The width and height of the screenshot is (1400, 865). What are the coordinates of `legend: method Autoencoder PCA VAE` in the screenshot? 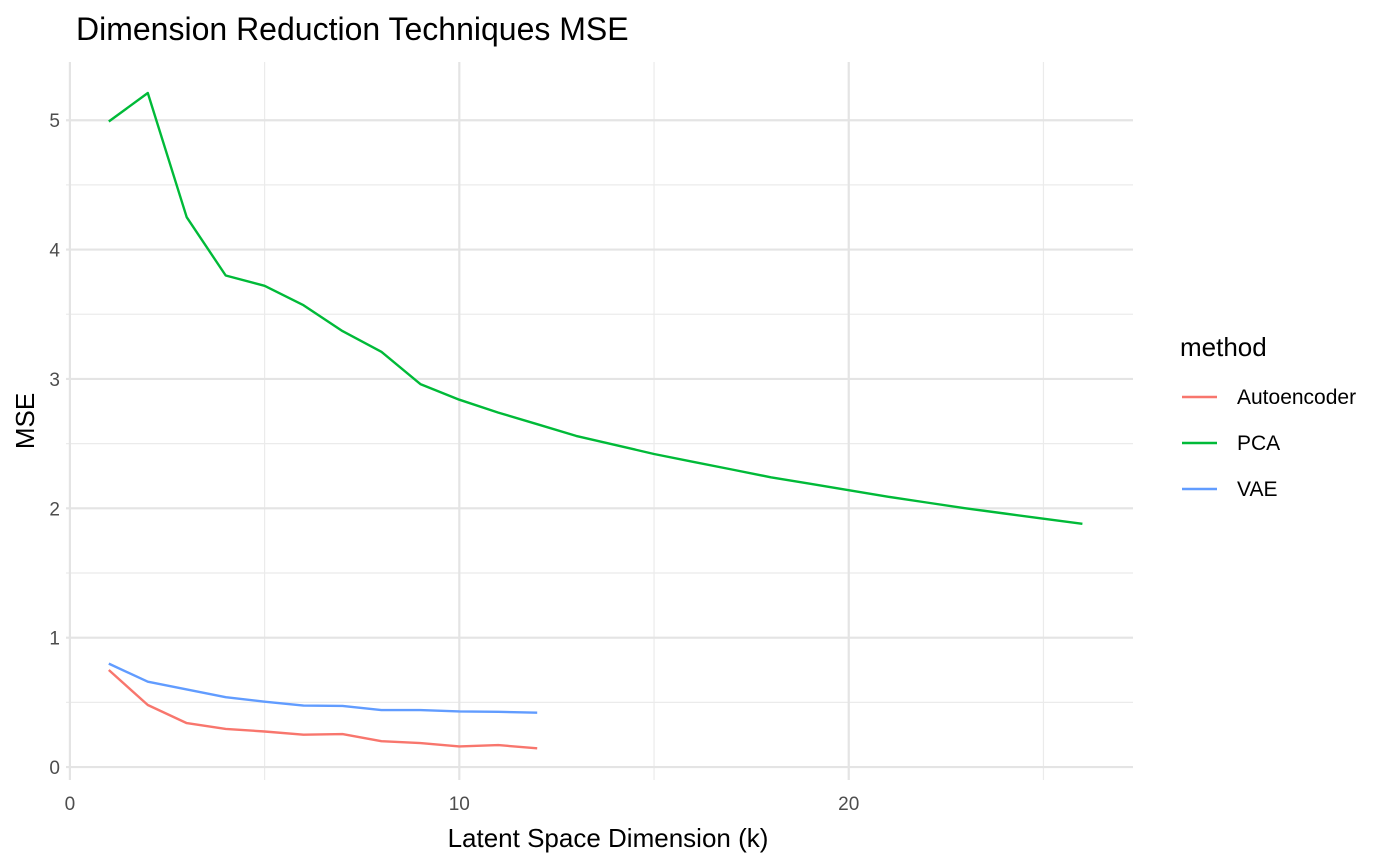 It's located at (1268, 416).